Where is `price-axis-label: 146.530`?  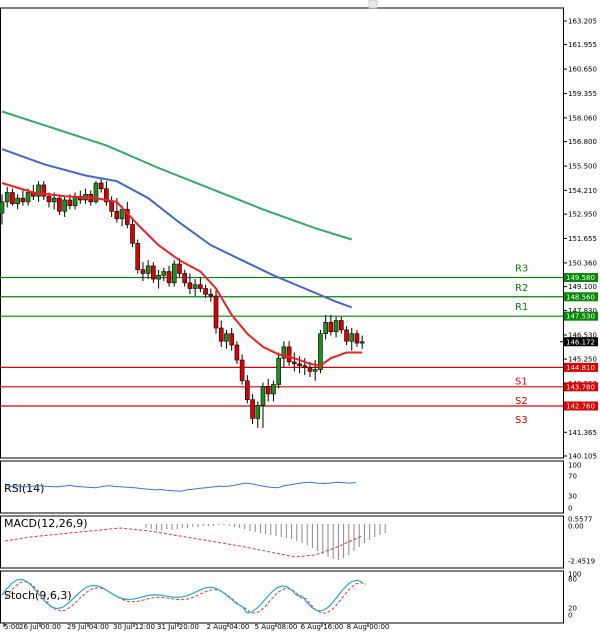 price-axis-label: 146.530 is located at coordinates (582, 336).